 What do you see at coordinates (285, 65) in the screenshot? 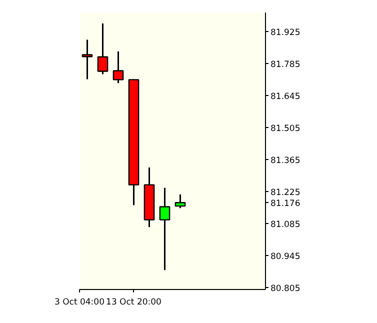
I see `y-tick-label: 81.785` at bounding box center [285, 65].